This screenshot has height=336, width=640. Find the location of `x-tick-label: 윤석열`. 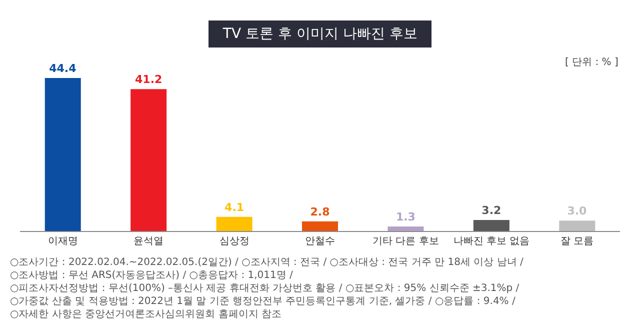

x-tick-label: 윤석열 is located at coordinates (149, 241).